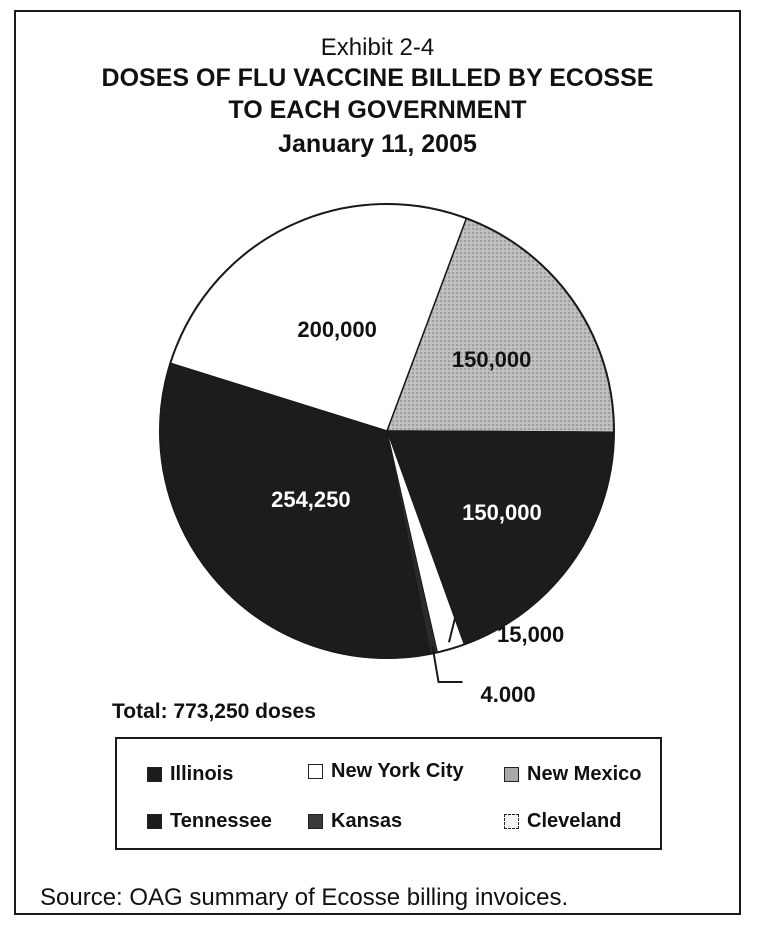  I want to click on exhibit-number: Exhibit 2-4, so click(377, 47).